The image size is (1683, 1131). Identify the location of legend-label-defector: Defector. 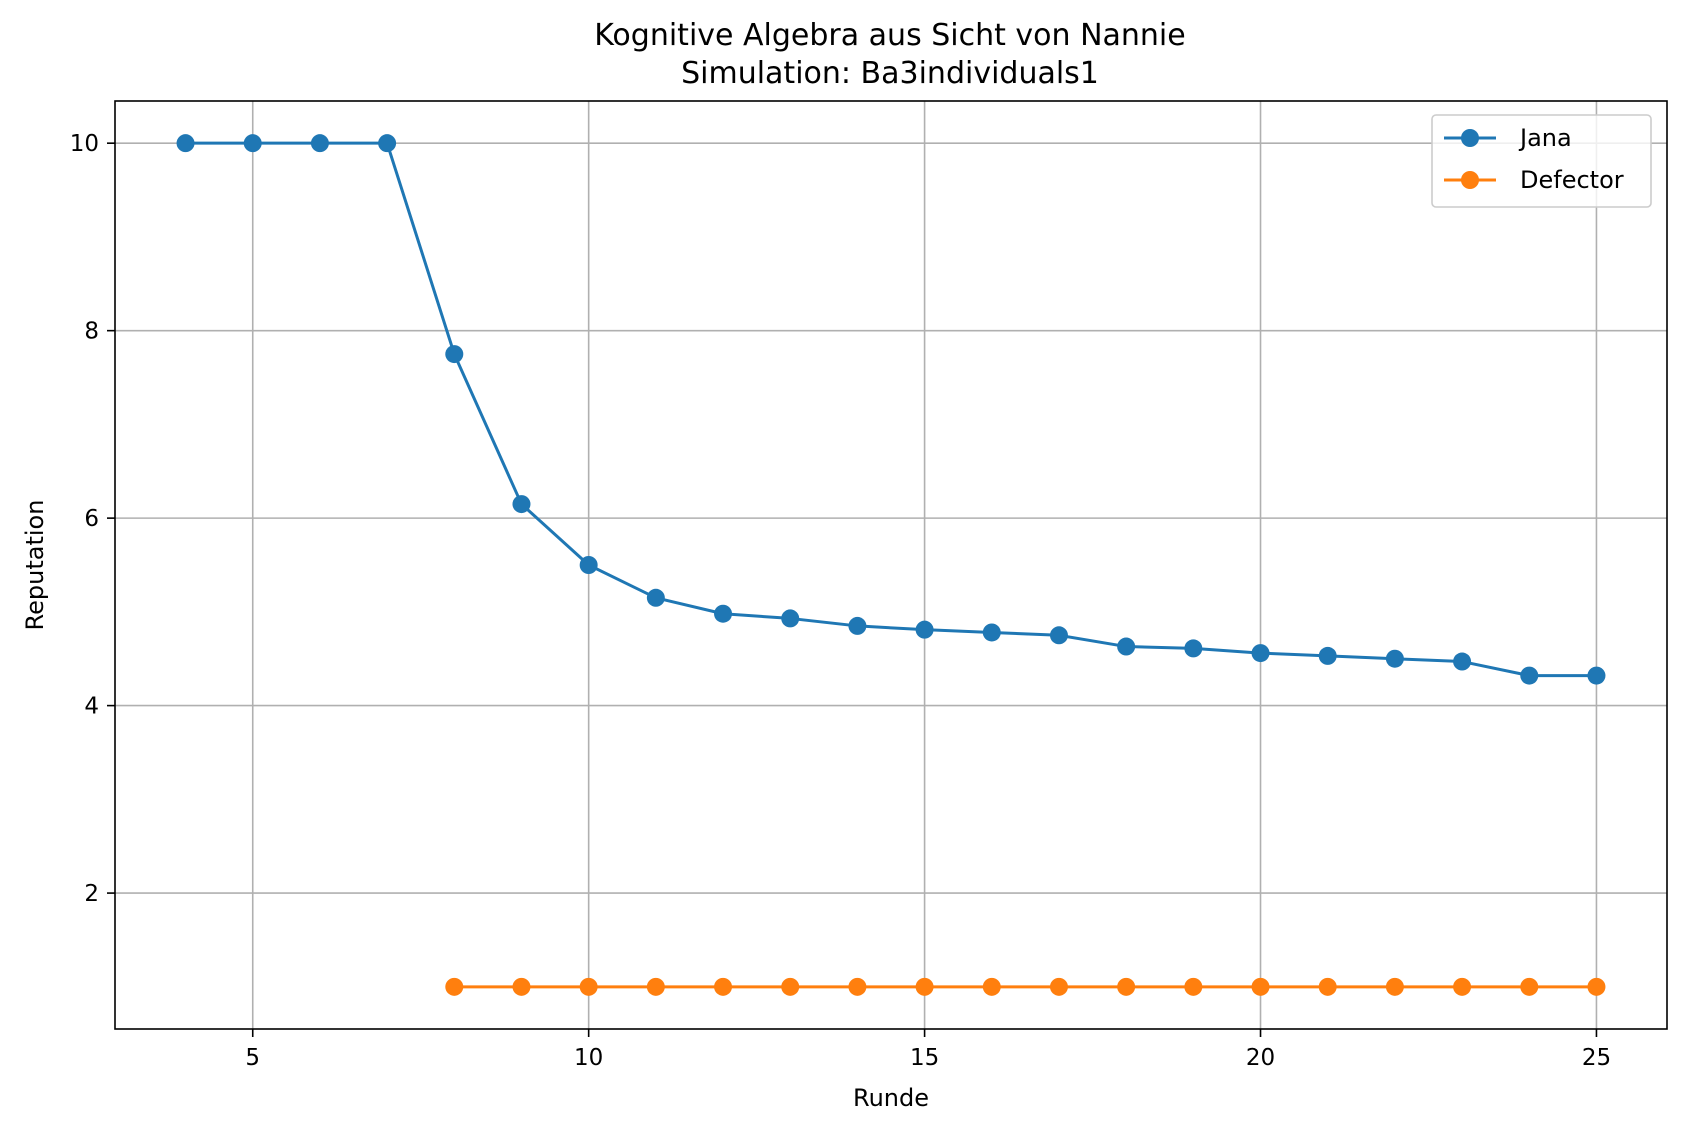
(1572, 180).